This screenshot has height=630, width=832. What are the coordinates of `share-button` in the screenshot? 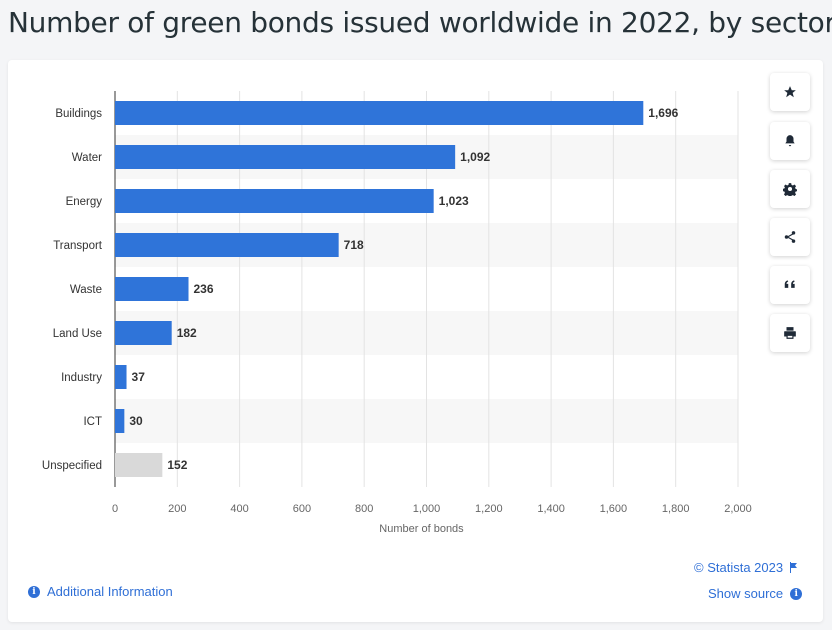 It's located at (790, 237).